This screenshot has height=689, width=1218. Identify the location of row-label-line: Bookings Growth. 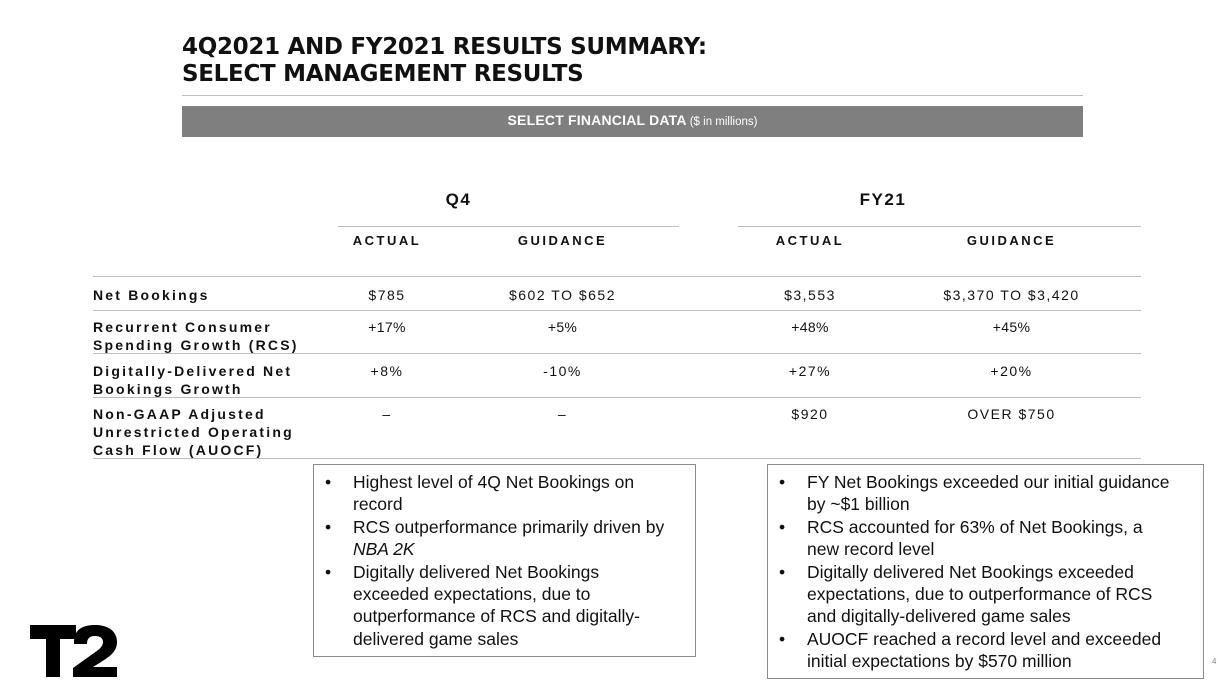
(168, 389).